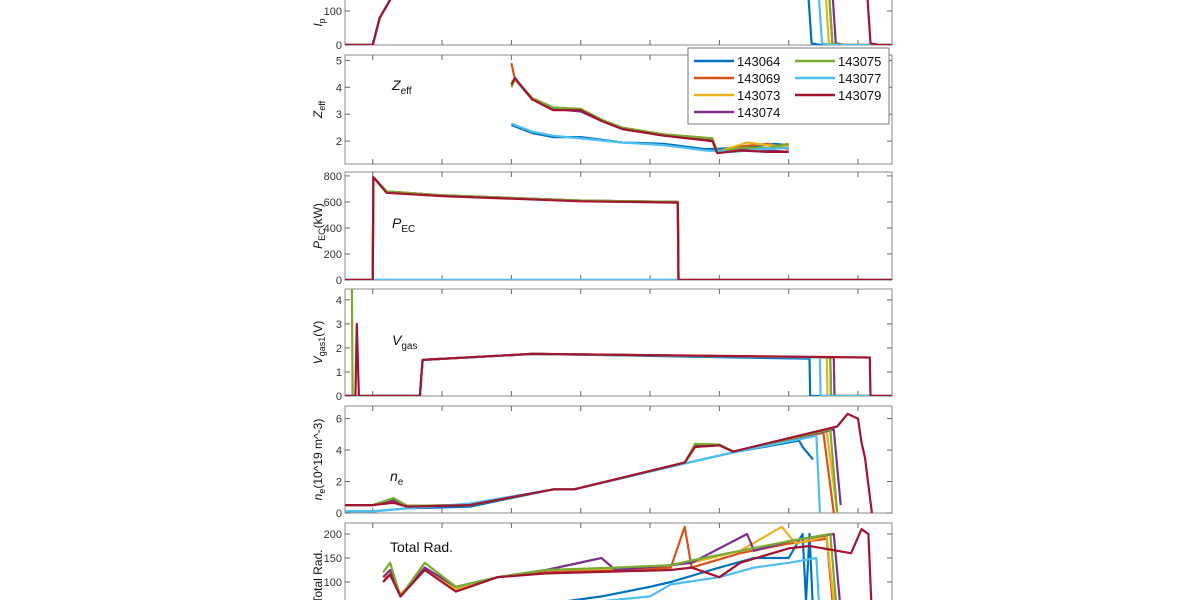 This screenshot has width=1200, height=600. What do you see at coordinates (333, 203) in the screenshot?
I see `y-tick-label: 600` at bounding box center [333, 203].